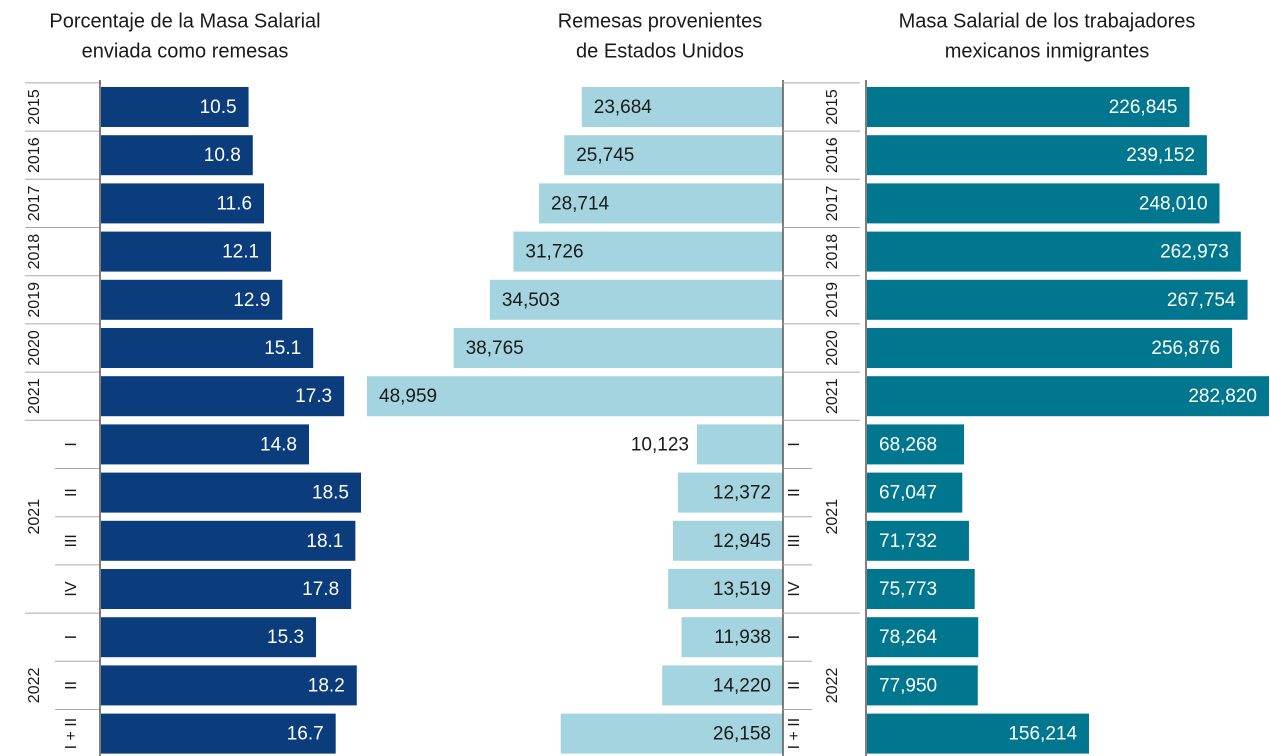  Describe the element at coordinates (278, 444) in the screenshot. I see `data-label: 14.8` at that location.